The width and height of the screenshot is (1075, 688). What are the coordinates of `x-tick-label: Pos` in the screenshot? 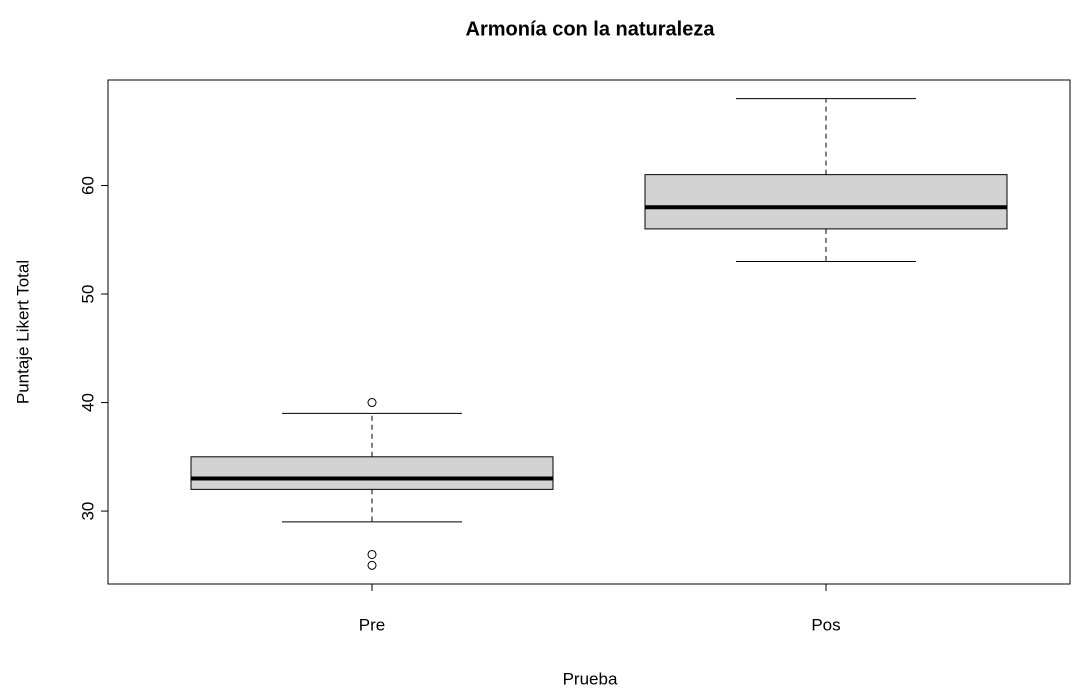 It's located at (825, 624).